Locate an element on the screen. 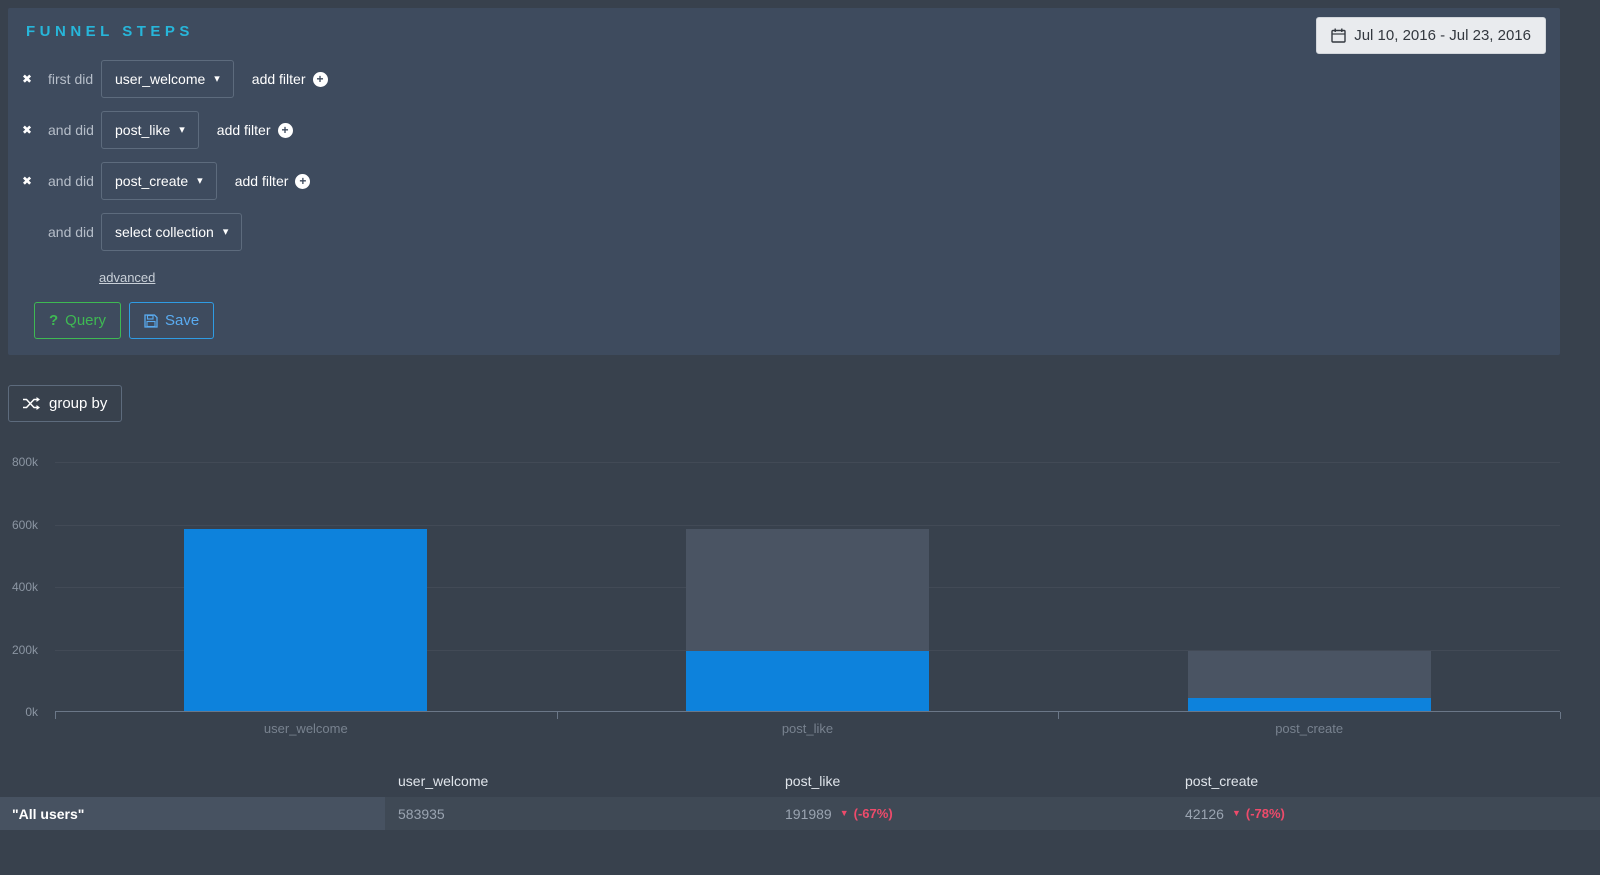 This screenshot has width=1600, height=875. funnel-table-header: user_welcome post_like post_create is located at coordinates (800, 781).